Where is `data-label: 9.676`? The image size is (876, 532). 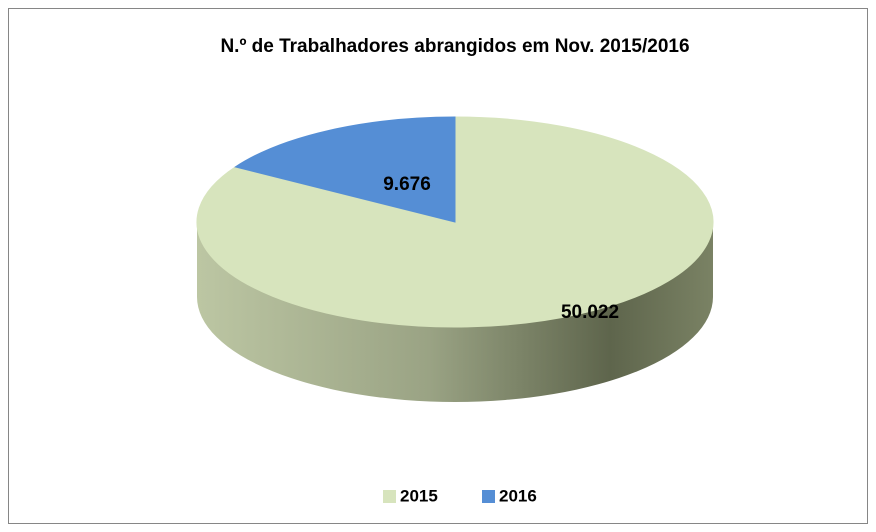 data-label: 9.676 is located at coordinates (407, 184).